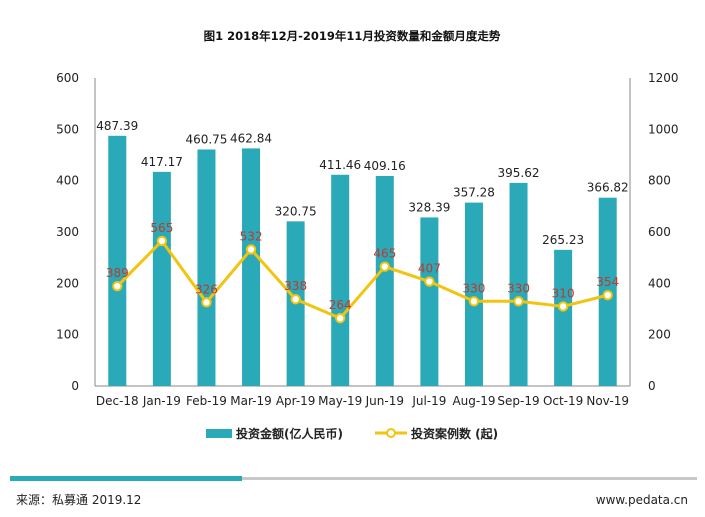 This screenshot has height=517, width=705. What do you see at coordinates (362, 279) in the screenshot?
I see `line-series` at bounding box center [362, 279].